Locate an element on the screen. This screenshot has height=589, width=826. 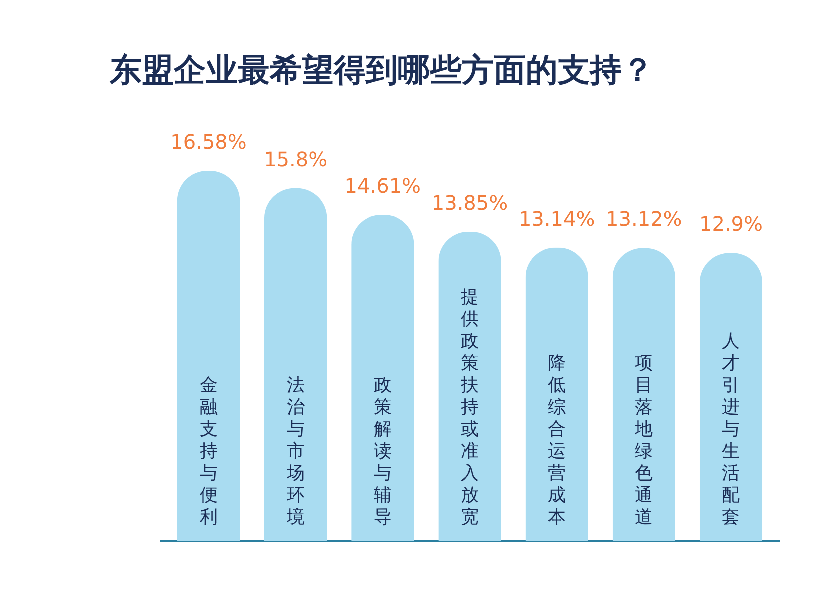
category-label: 提供政策扶持或准入放宽 is located at coordinates (470, 407).